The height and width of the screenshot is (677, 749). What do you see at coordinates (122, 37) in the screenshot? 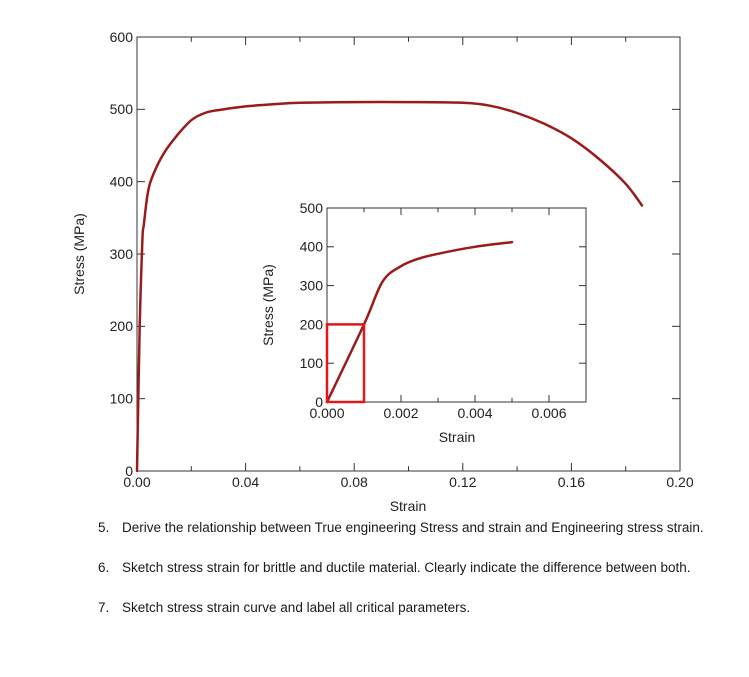
I see `main-y-tick-label: 600` at bounding box center [122, 37].